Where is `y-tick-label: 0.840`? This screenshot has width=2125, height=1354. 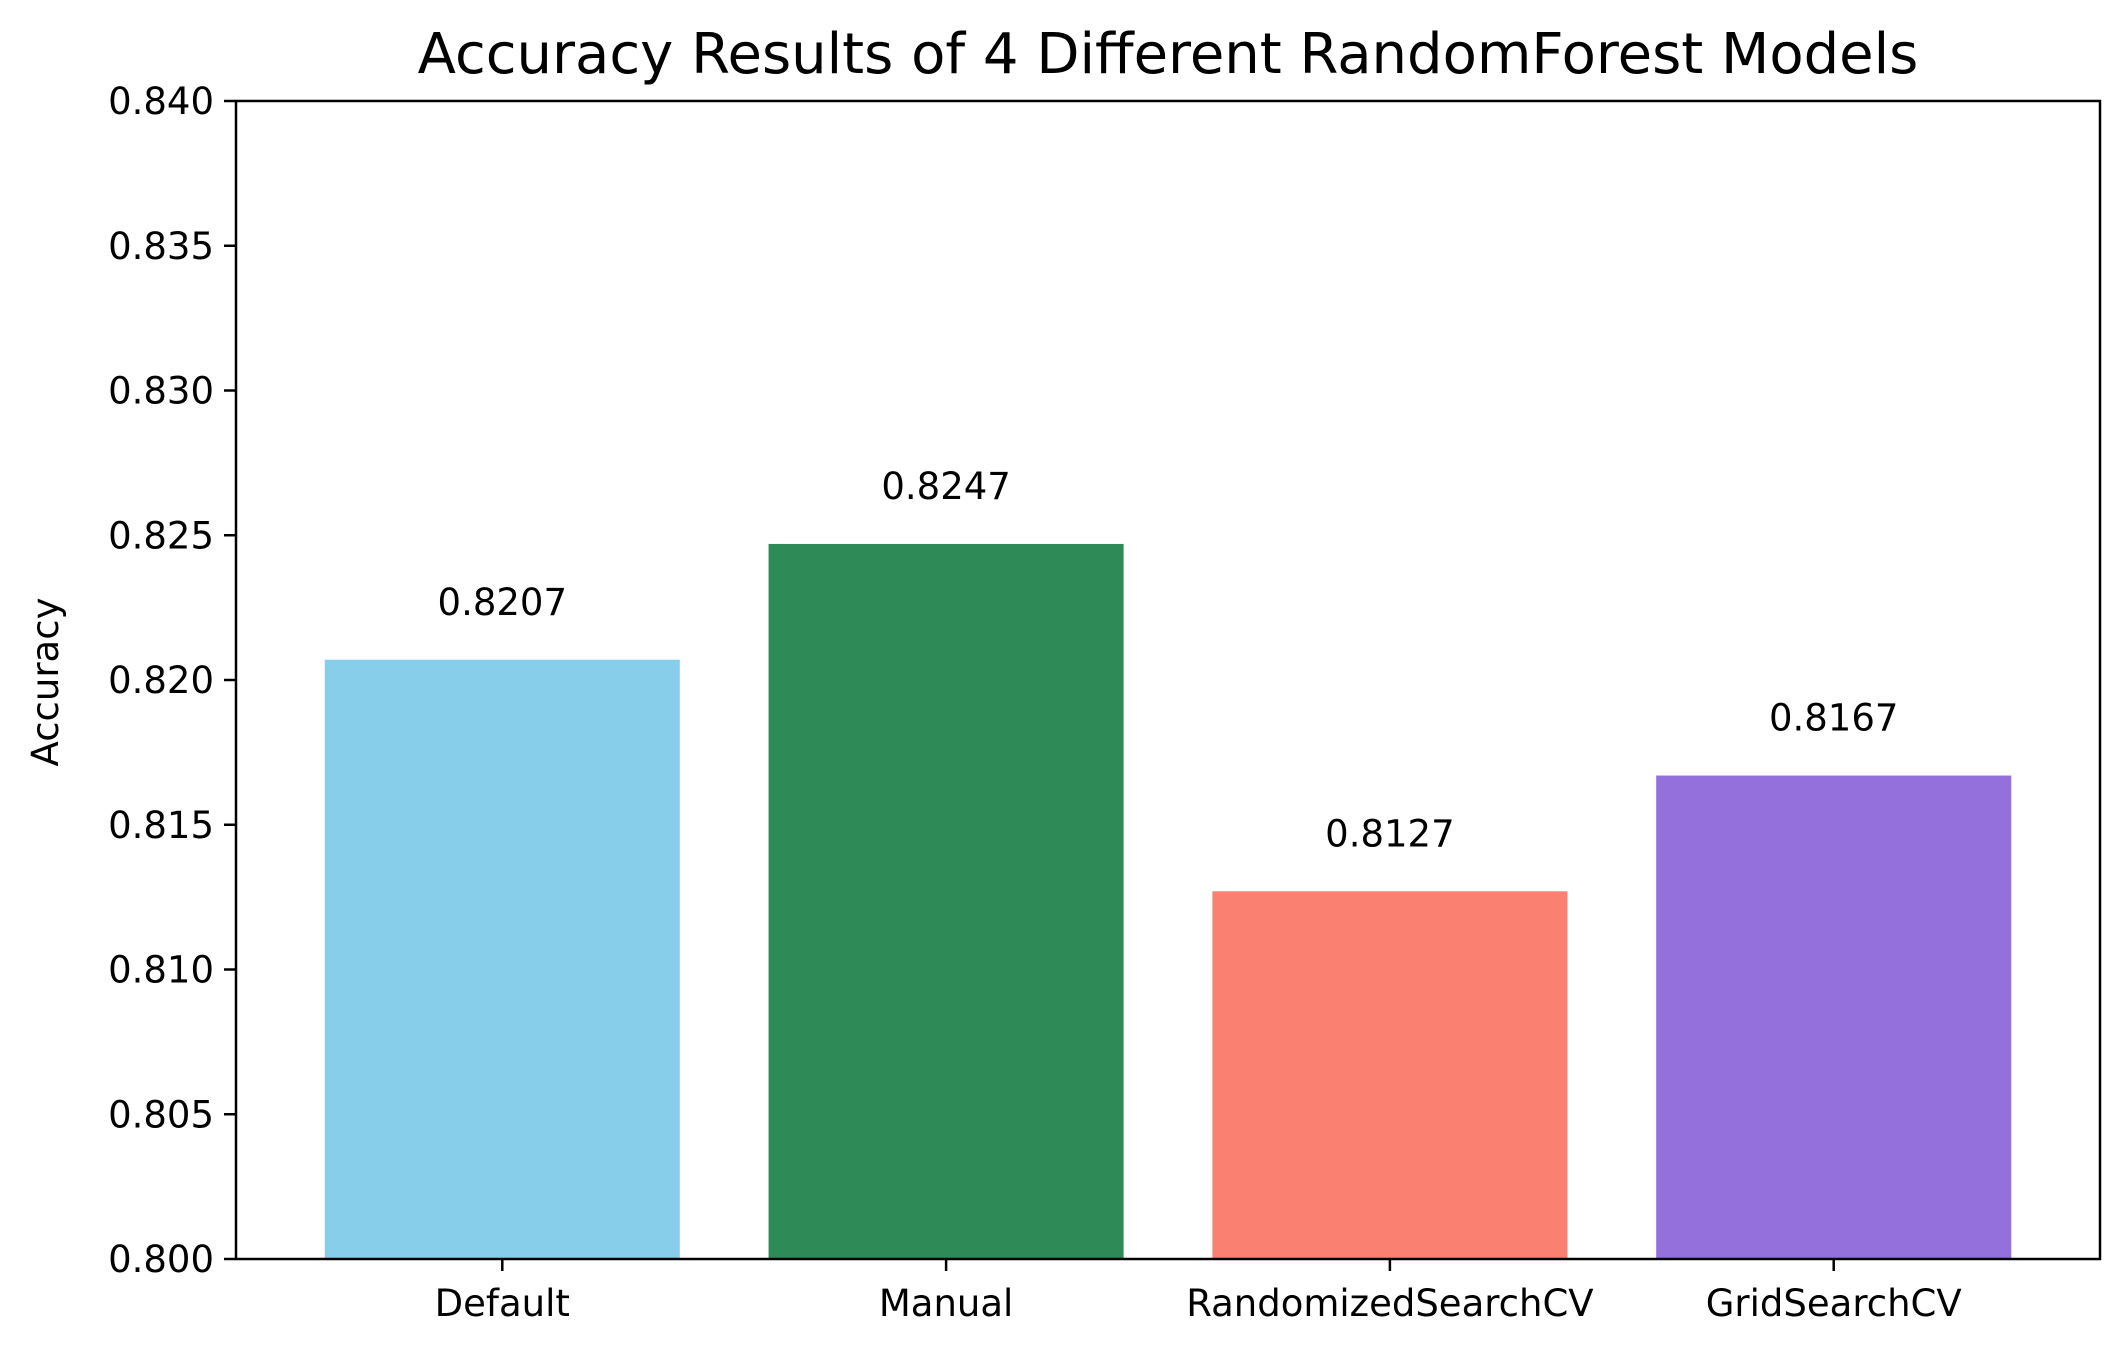
y-tick-label: 0.840 is located at coordinates (161, 101).